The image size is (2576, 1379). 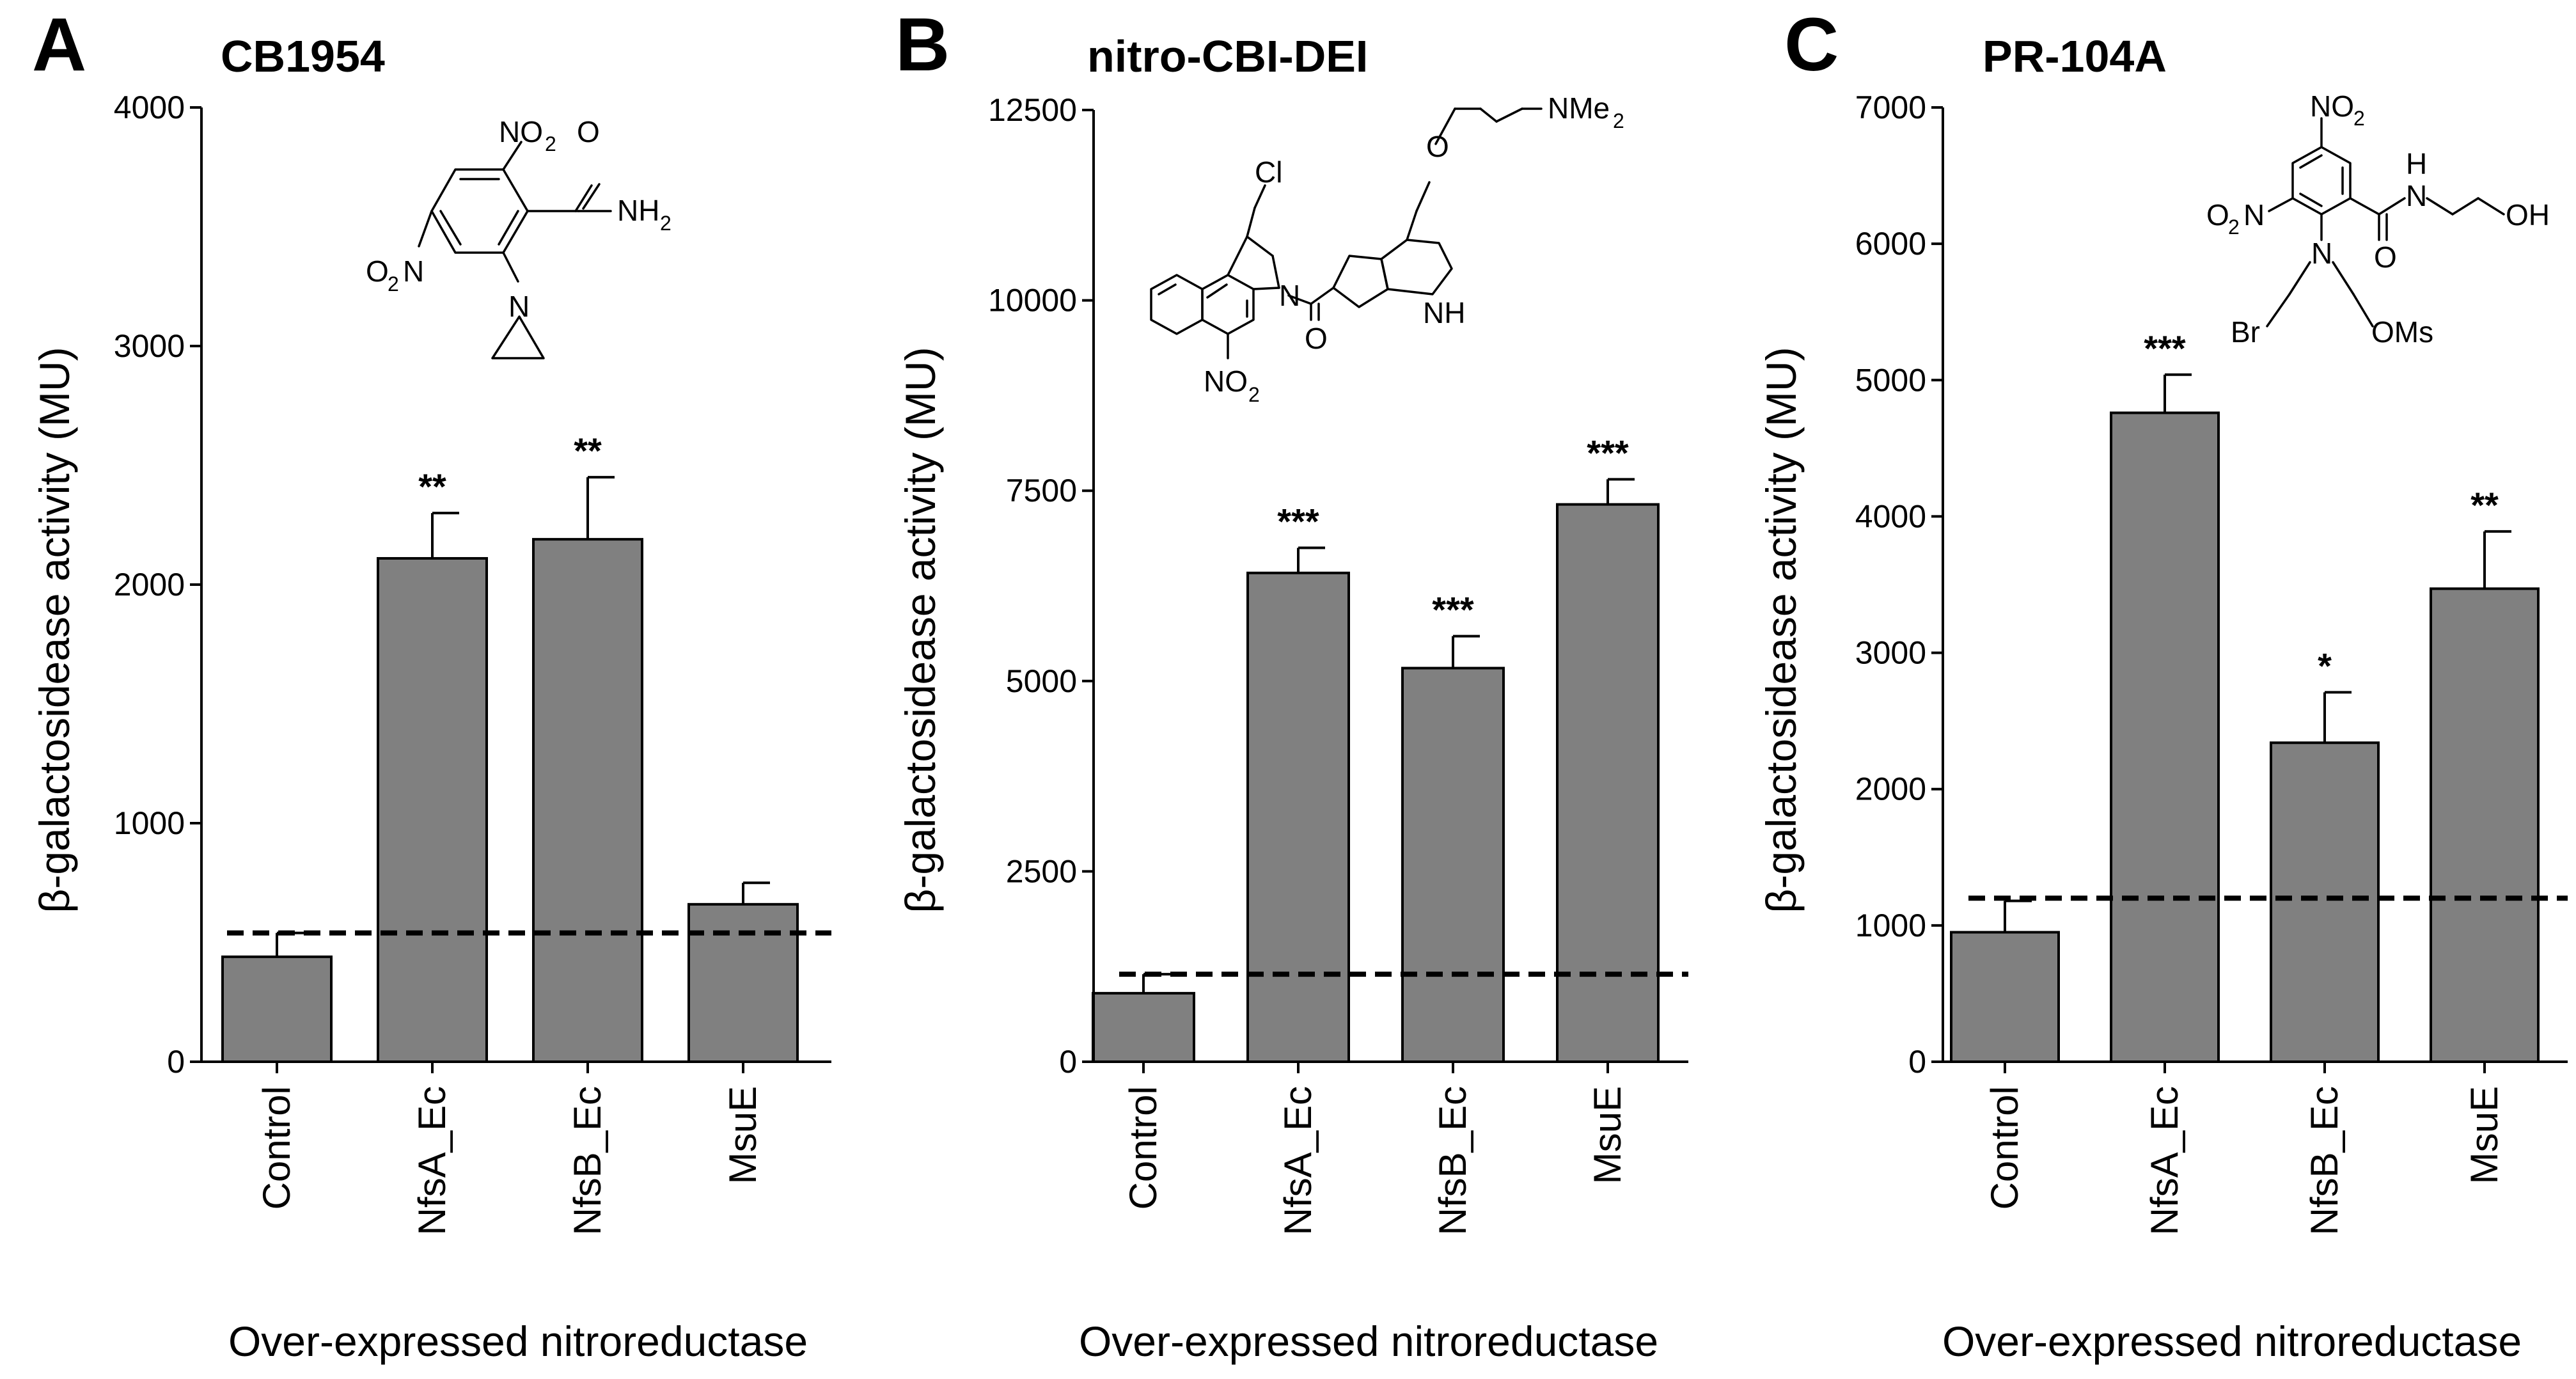 What do you see at coordinates (432, 487) in the screenshot?
I see `significance-a-1: **` at bounding box center [432, 487].